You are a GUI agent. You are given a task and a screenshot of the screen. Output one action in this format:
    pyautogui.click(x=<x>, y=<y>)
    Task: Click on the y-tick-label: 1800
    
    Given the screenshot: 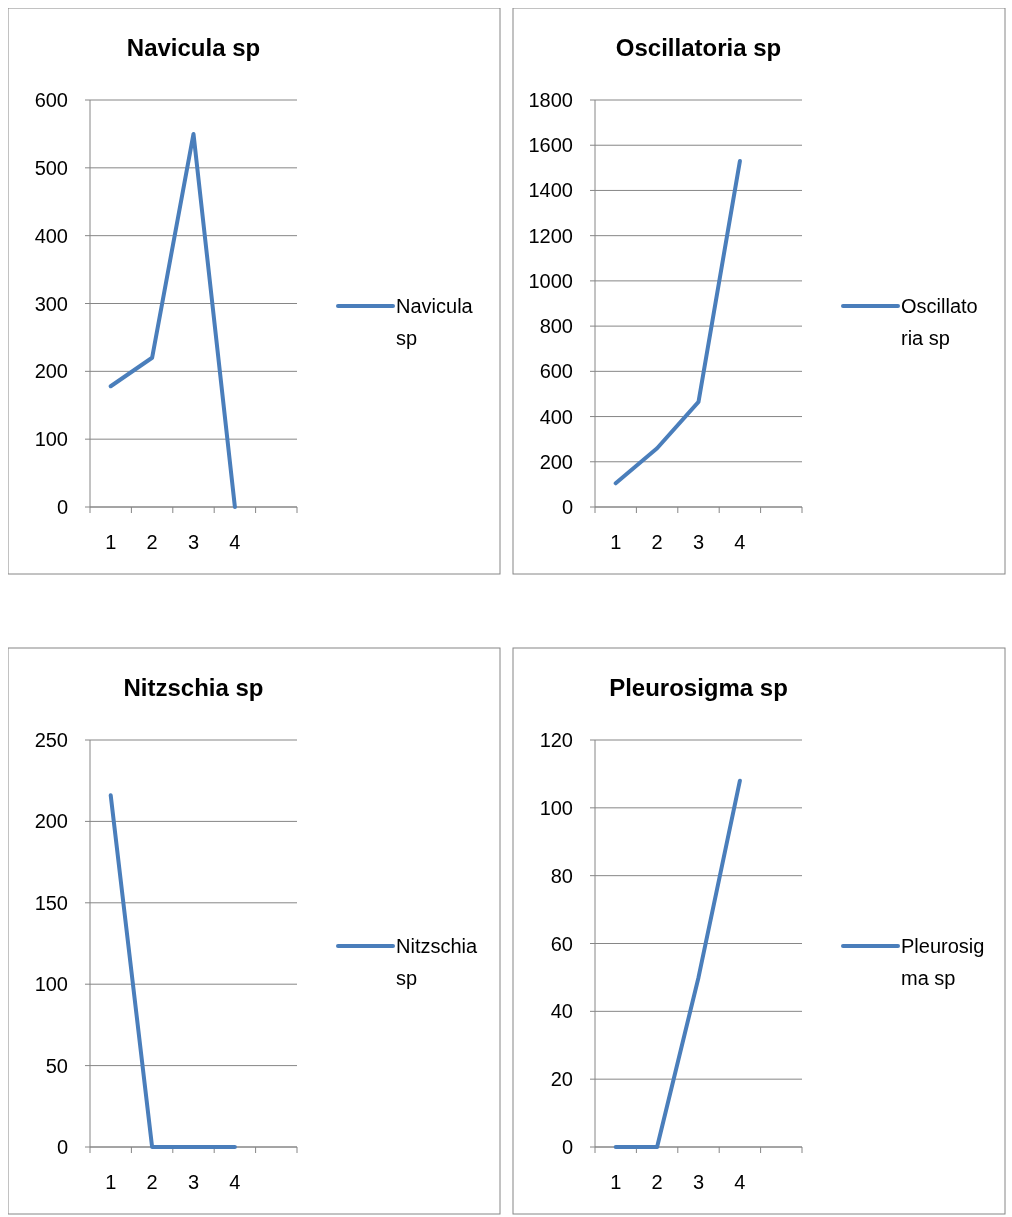 What is the action you would take?
    pyautogui.click(x=550, y=100)
    